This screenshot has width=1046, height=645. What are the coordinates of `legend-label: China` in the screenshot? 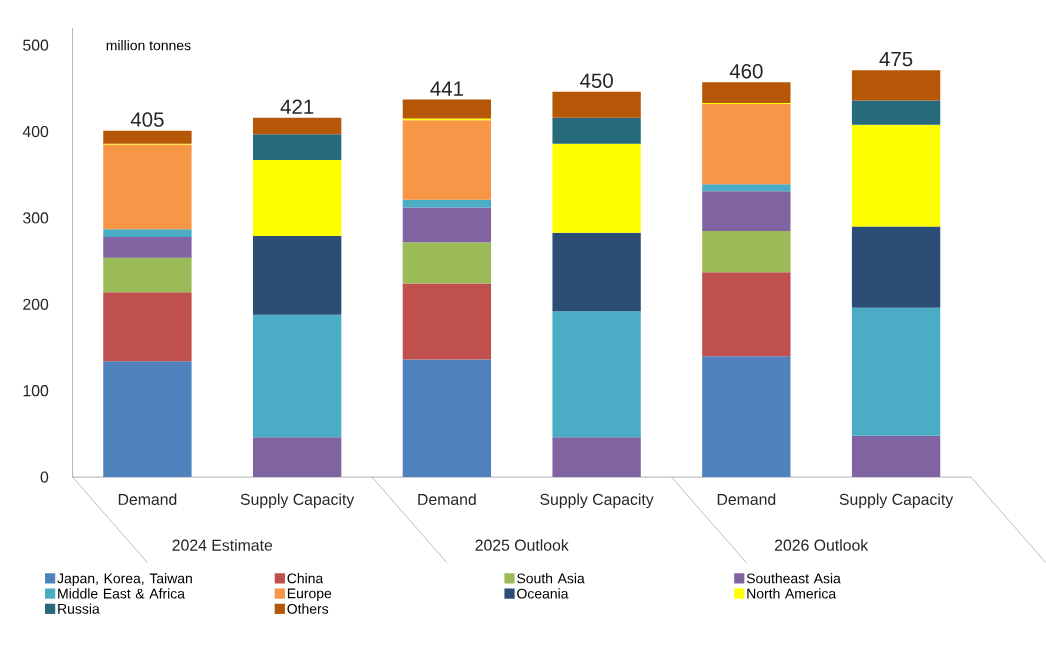 It's located at (305, 578).